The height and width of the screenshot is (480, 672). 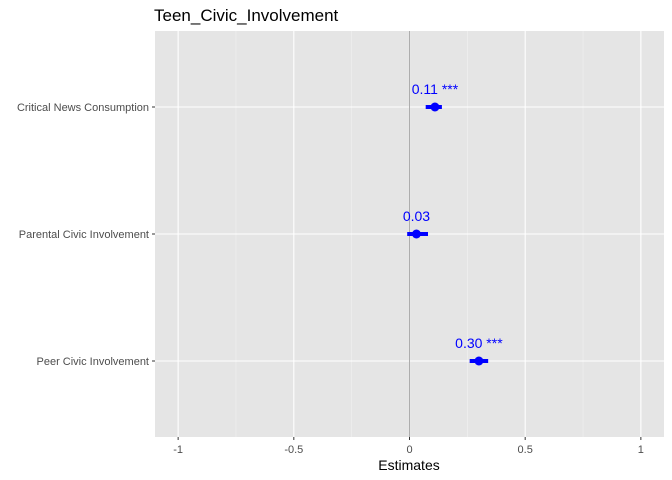 What do you see at coordinates (435, 89) in the screenshot?
I see `estimate-label: 0.11 ***` at bounding box center [435, 89].